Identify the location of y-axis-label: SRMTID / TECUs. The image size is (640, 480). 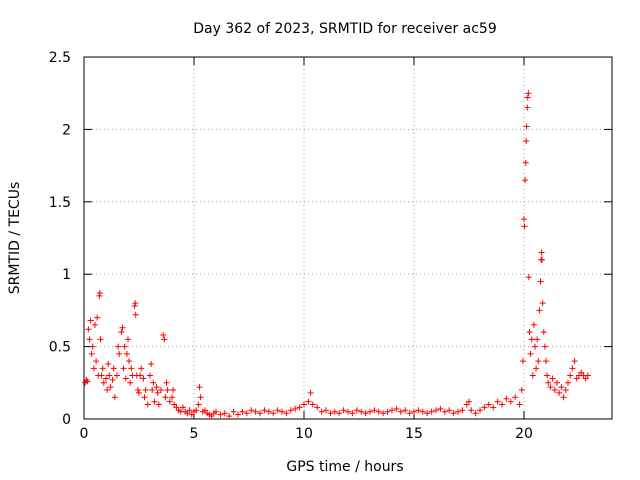
(15, 238).